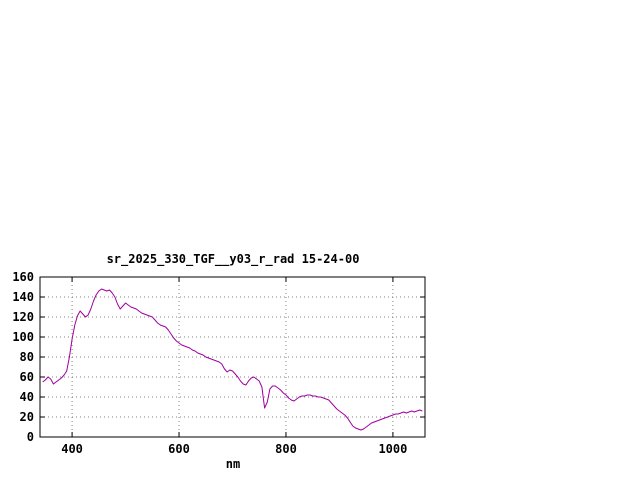 The width and height of the screenshot is (640, 480). What do you see at coordinates (23, 317) in the screenshot?
I see `y-tick-label: 120` at bounding box center [23, 317].